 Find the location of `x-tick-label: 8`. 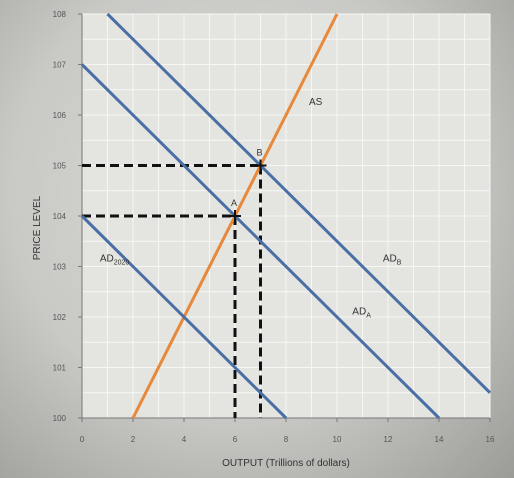

x-tick-label: 8 is located at coordinates (286, 439).